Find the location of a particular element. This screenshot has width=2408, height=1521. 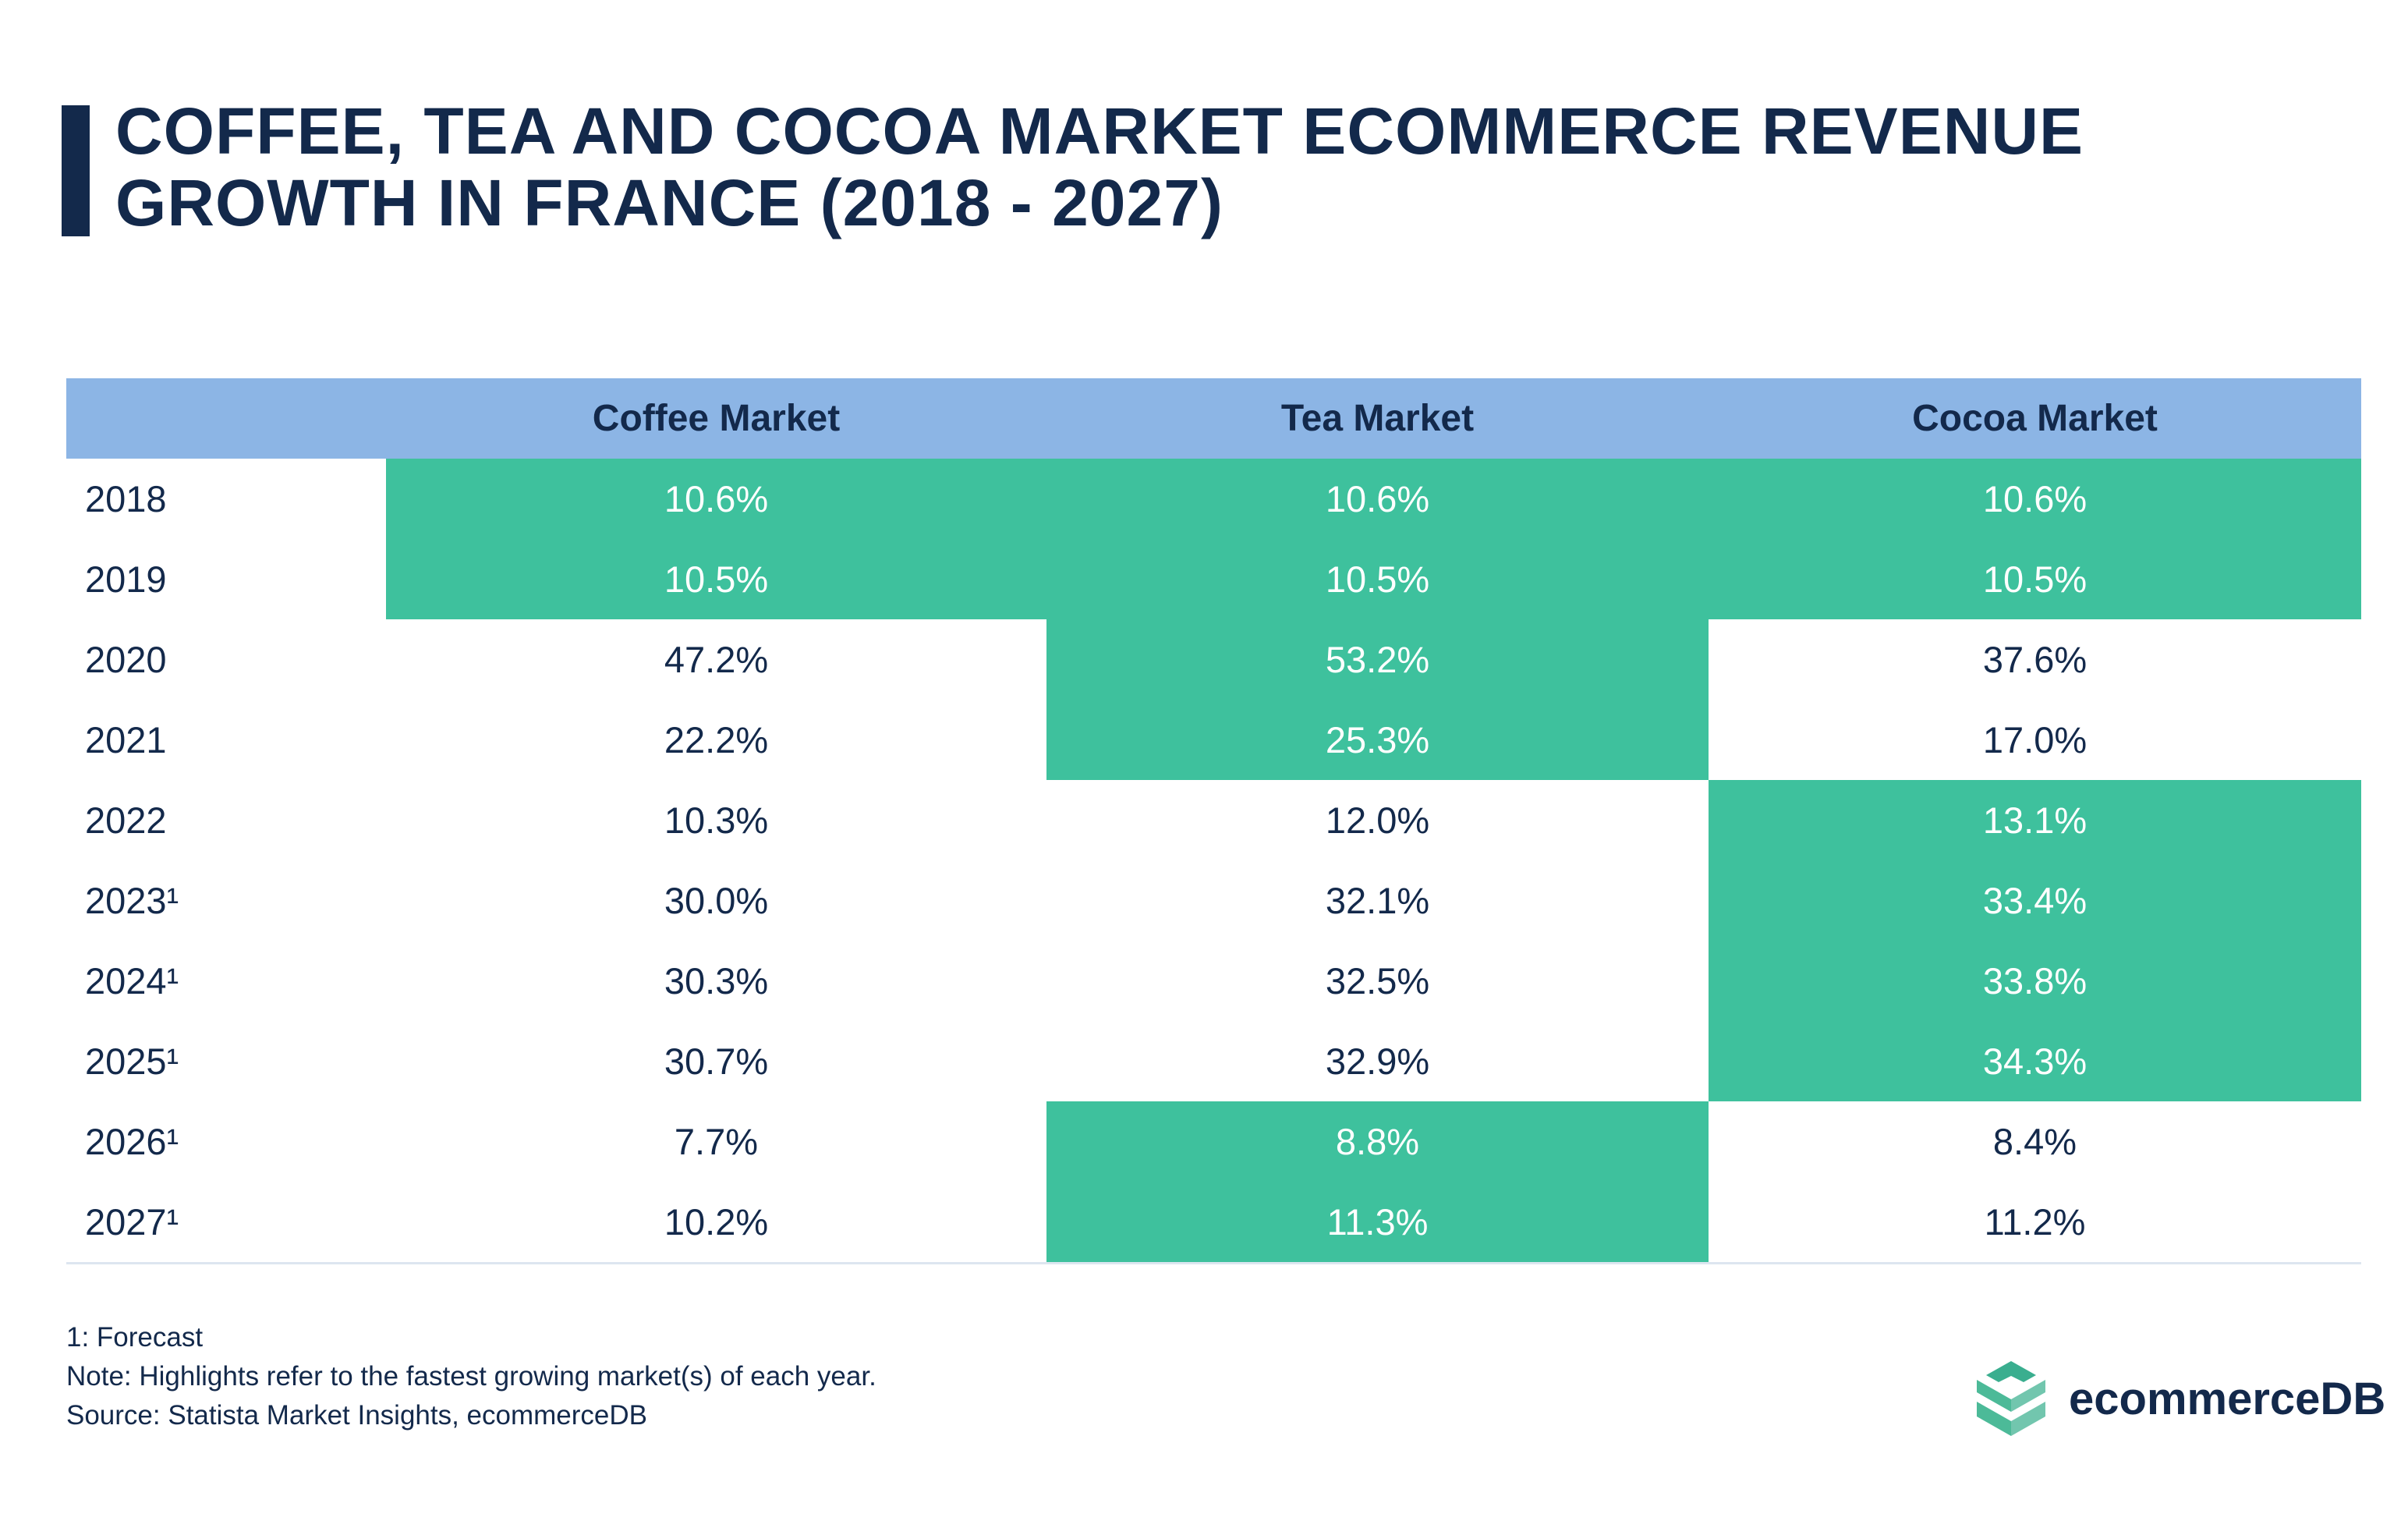

growth-value-cell: 33.4% is located at coordinates (2035, 901).